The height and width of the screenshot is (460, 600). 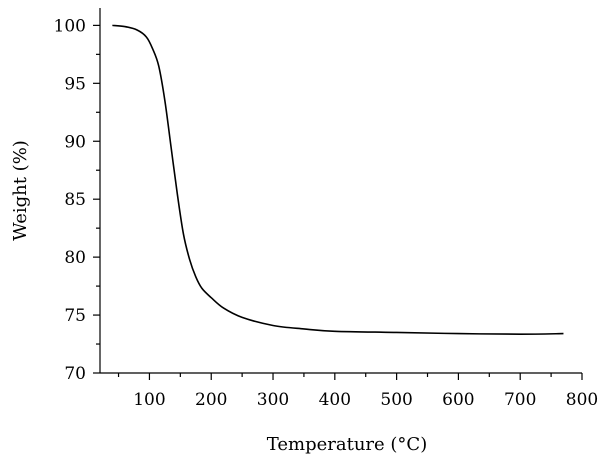 What do you see at coordinates (75, 258) in the screenshot?
I see `y-tick-label: 80` at bounding box center [75, 258].